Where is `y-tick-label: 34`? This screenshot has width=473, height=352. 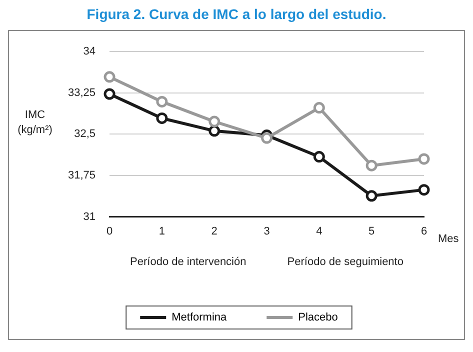
y-tick-label: 34 is located at coordinates (89, 52).